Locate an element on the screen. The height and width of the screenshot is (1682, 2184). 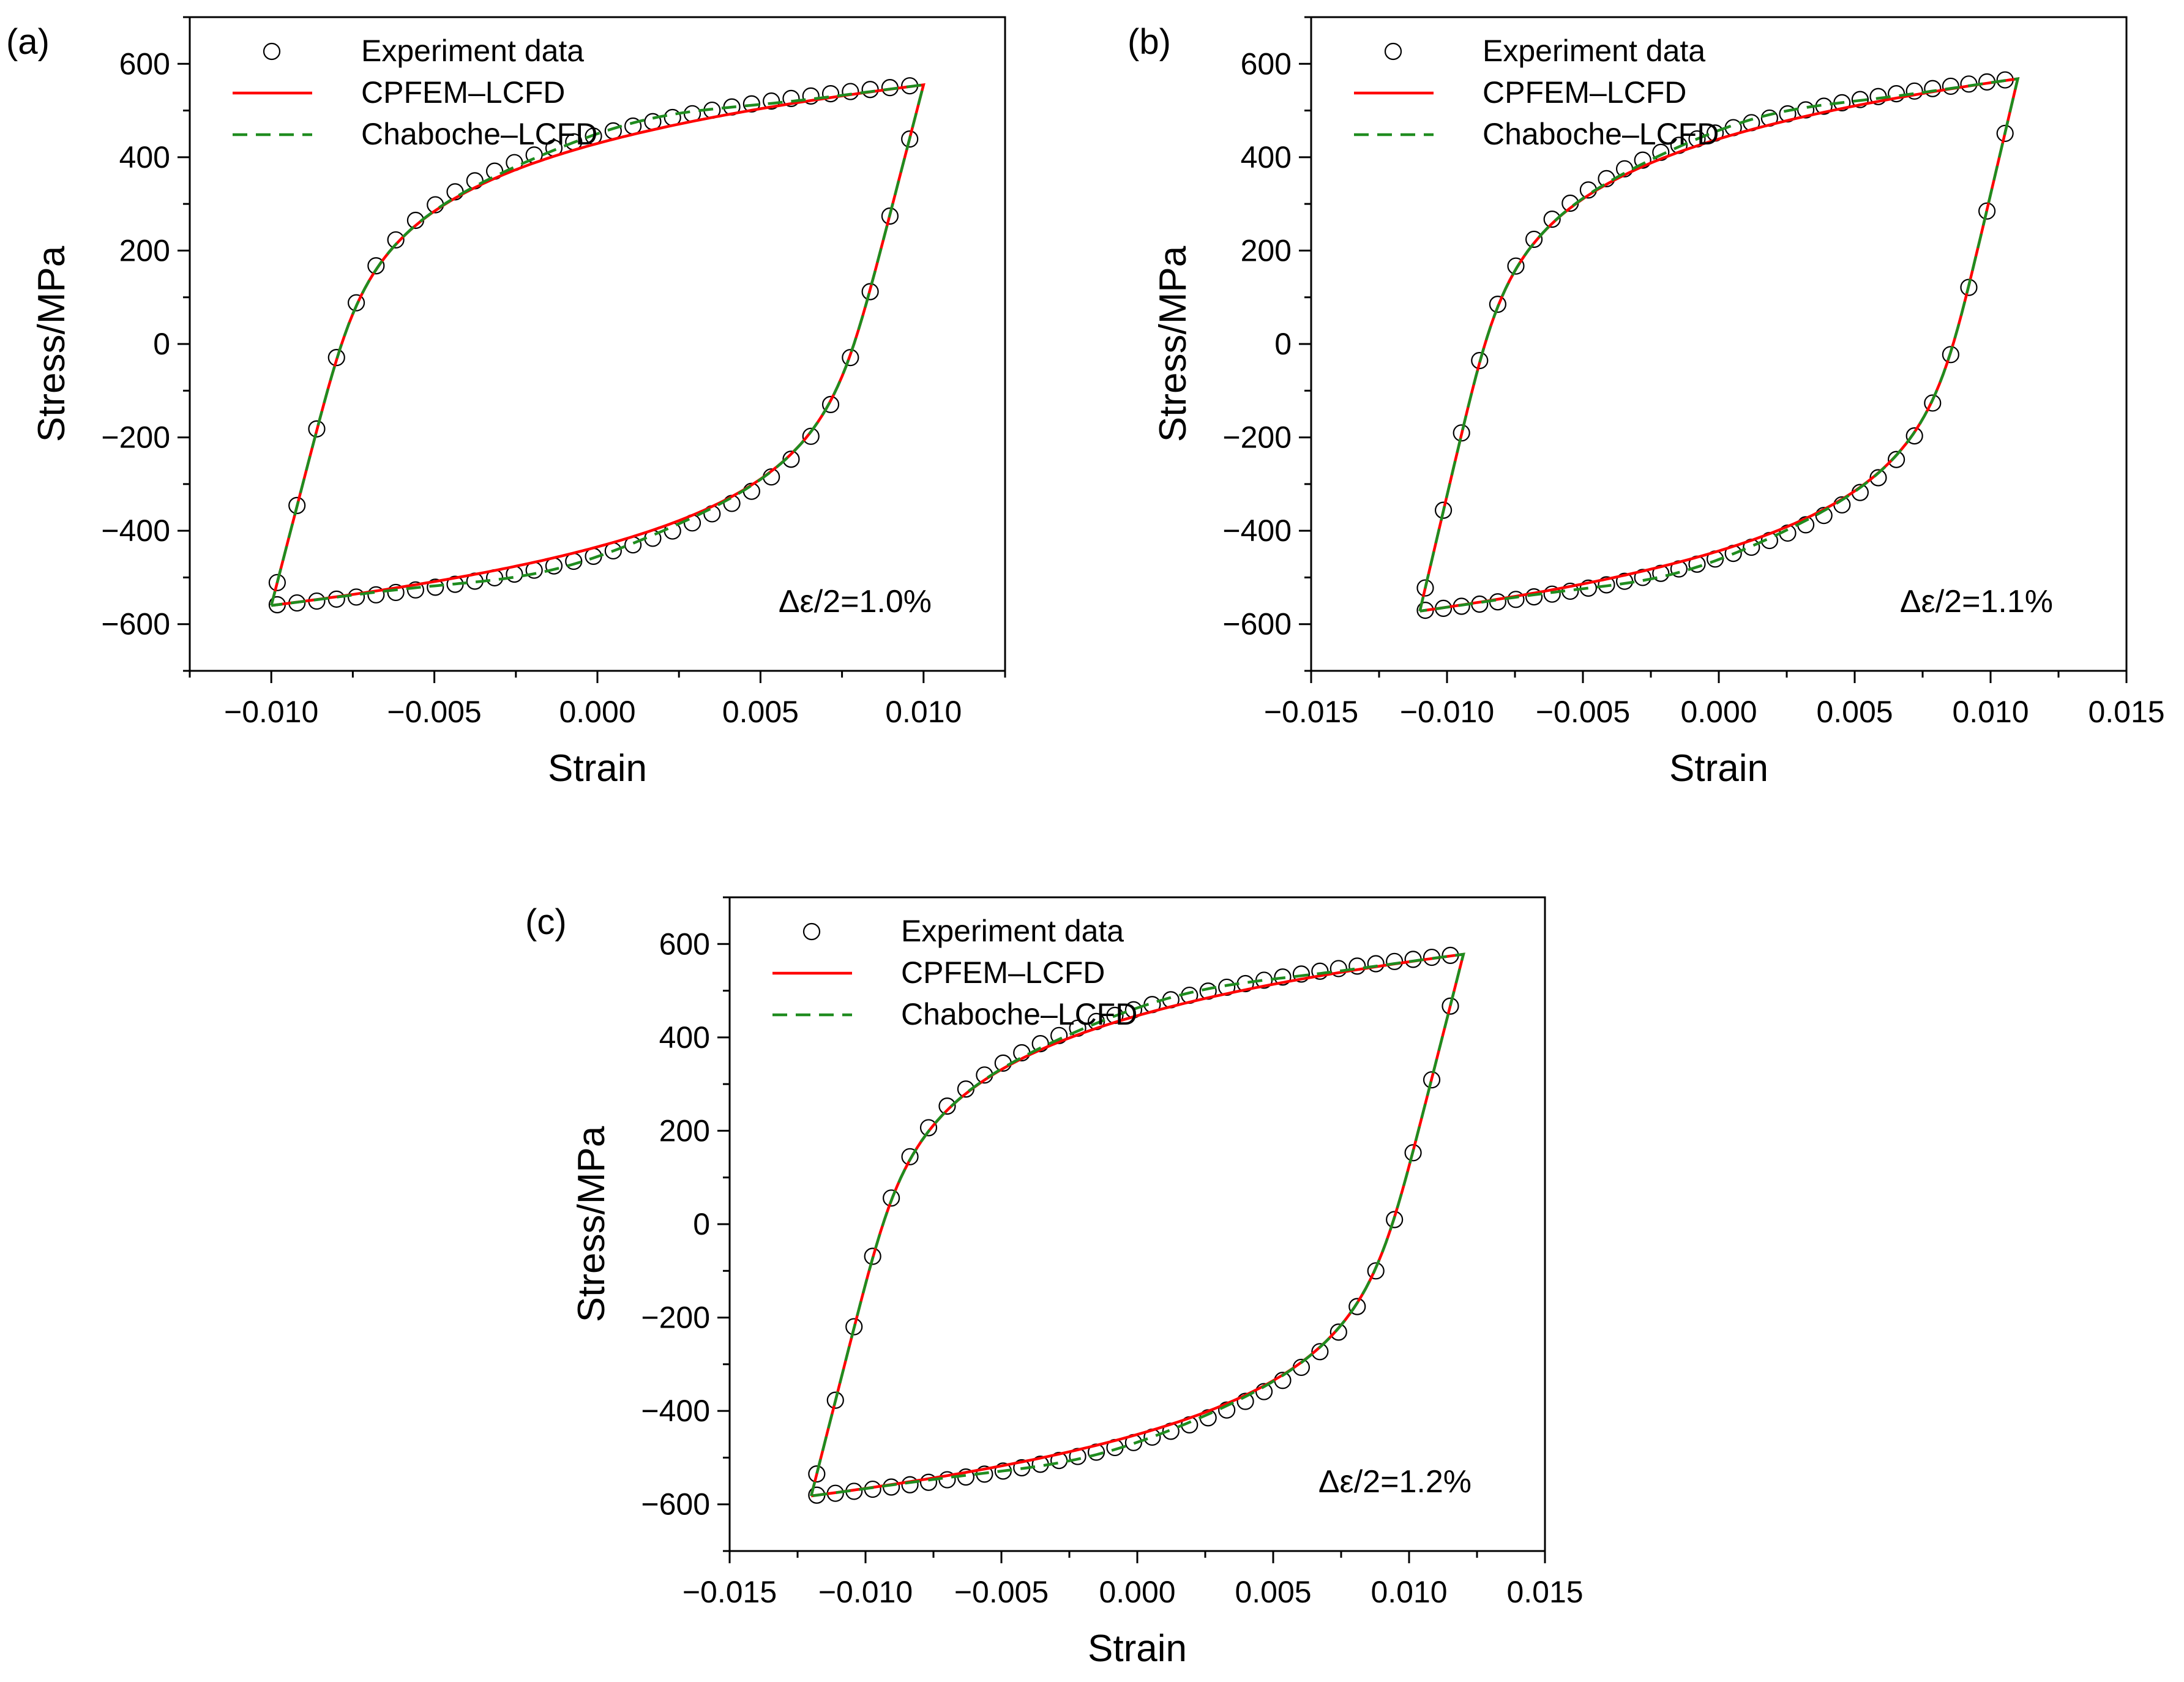
y-tick-label: −400 is located at coordinates (135, 531).